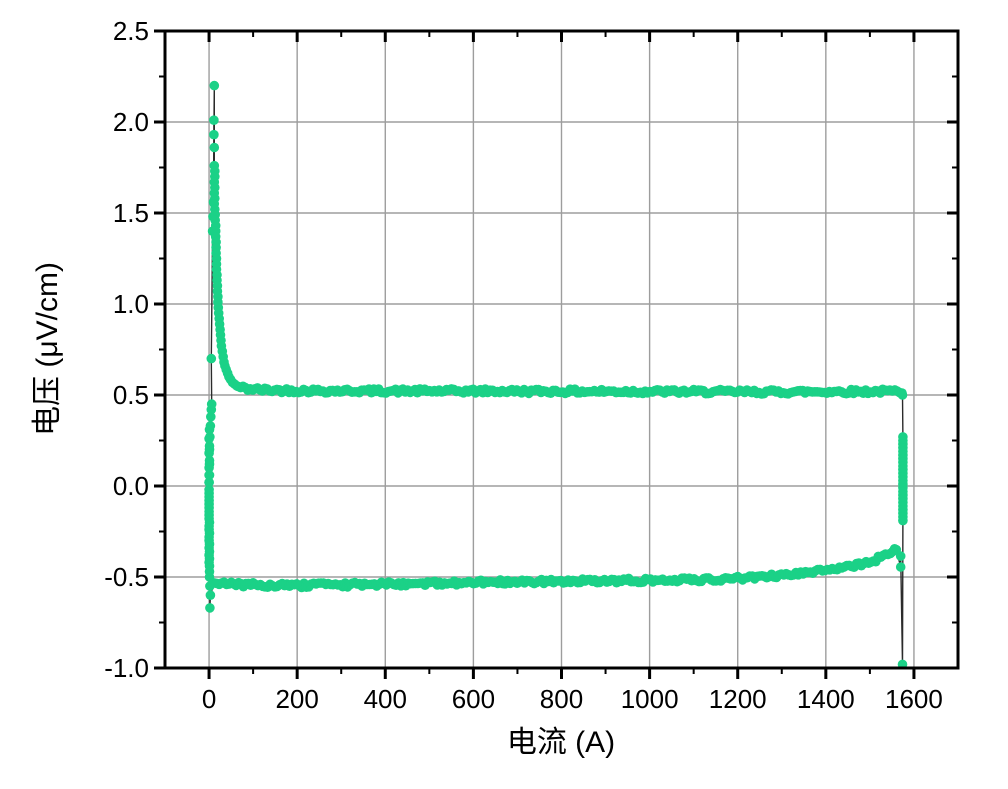 This screenshot has height=789, width=1008. Describe the element at coordinates (738, 699) in the screenshot. I see `x-tick-label: 1200` at that location.